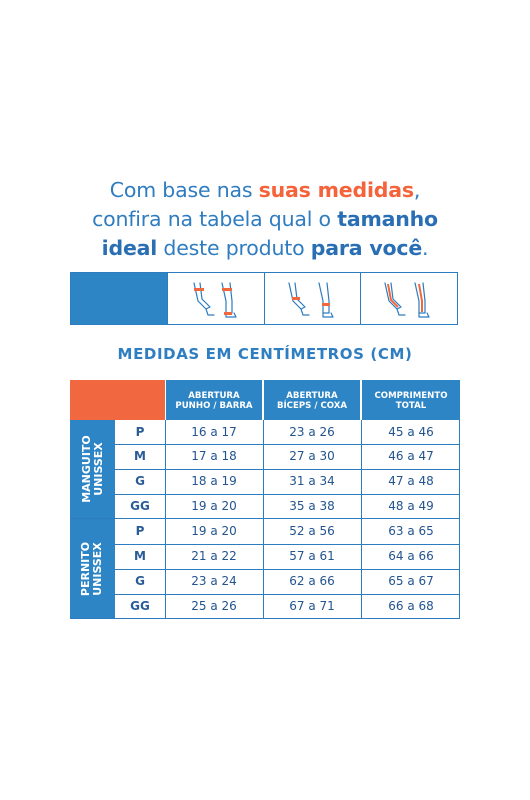 The width and height of the screenshot is (530, 800). Describe the element at coordinates (310, 299) in the screenshot. I see `biceps-measure-icon` at that location.